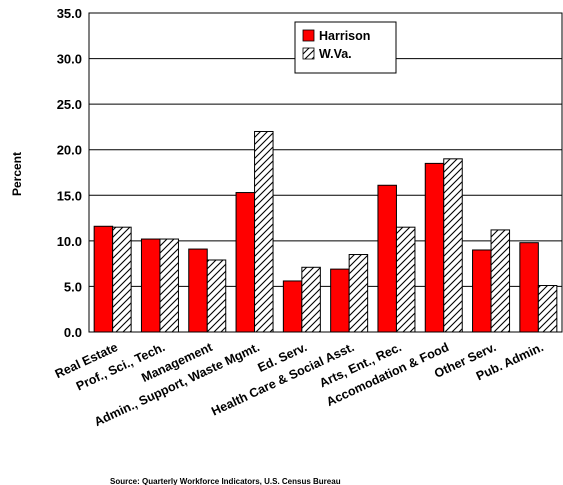 This screenshot has width=563, height=485. What do you see at coordinates (308, 53) in the screenshot?
I see `legend-swatch-wva` at bounding box center [308, 53].